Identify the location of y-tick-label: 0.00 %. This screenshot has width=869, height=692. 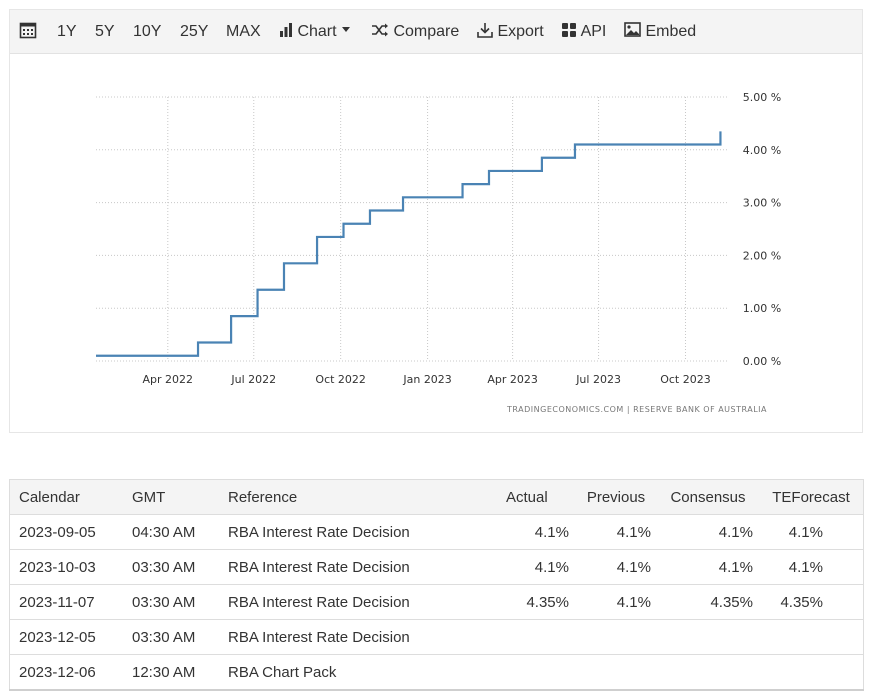
(762, 361).